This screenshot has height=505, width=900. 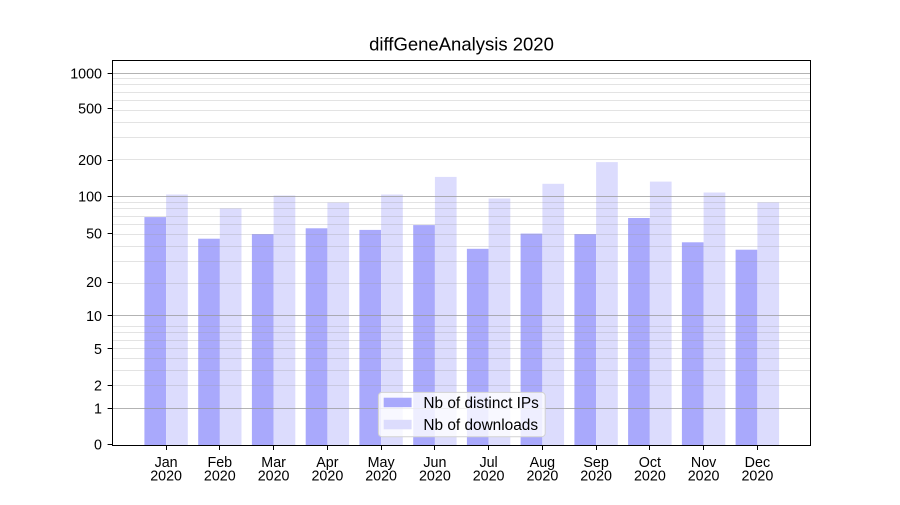 I want to click on svg-text: Nb of distinct IPs, so click(x=481, y=403).